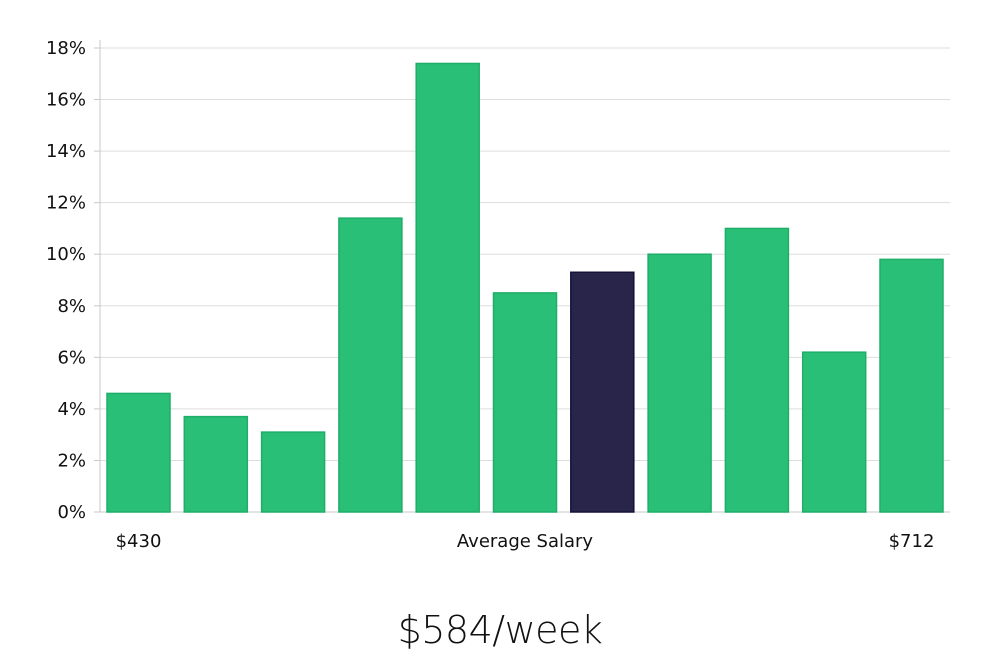 The width and height of the screenshot is (1000, 660). I want to click on y-tick-label: 10%, so click(66, 254).